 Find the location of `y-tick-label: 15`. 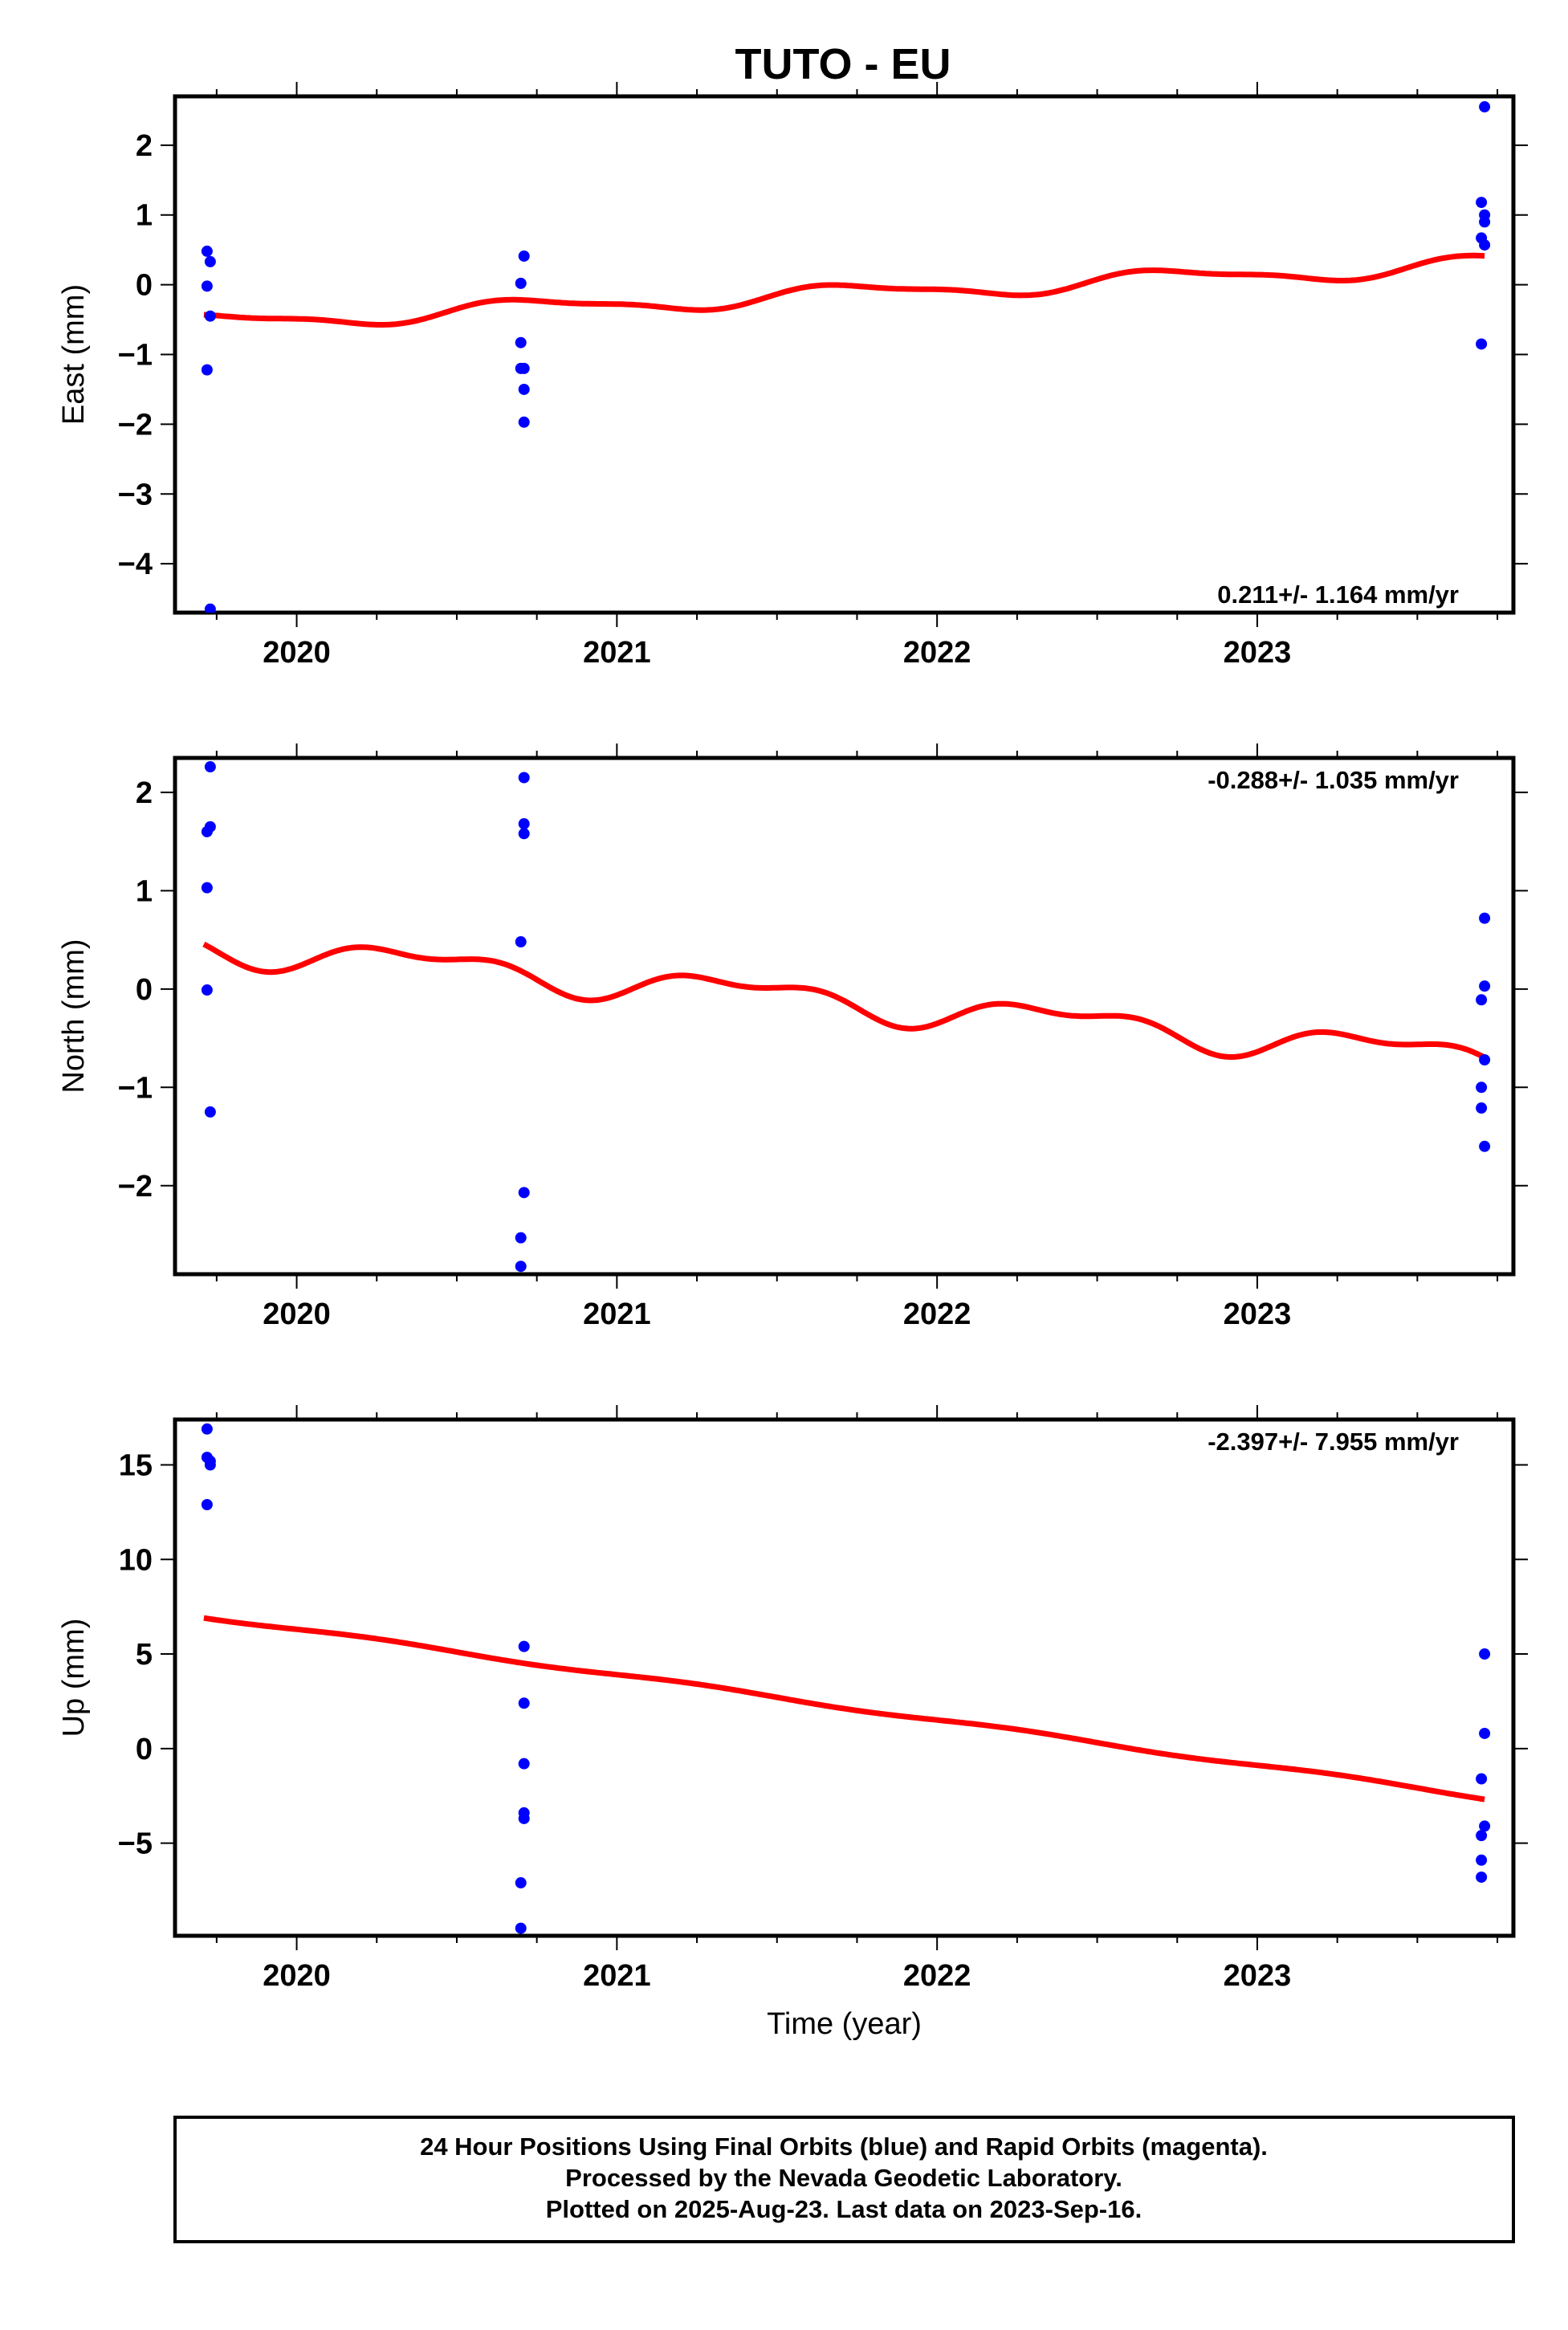

y-tick-label: 15 is located at coordinates (136, 1466).